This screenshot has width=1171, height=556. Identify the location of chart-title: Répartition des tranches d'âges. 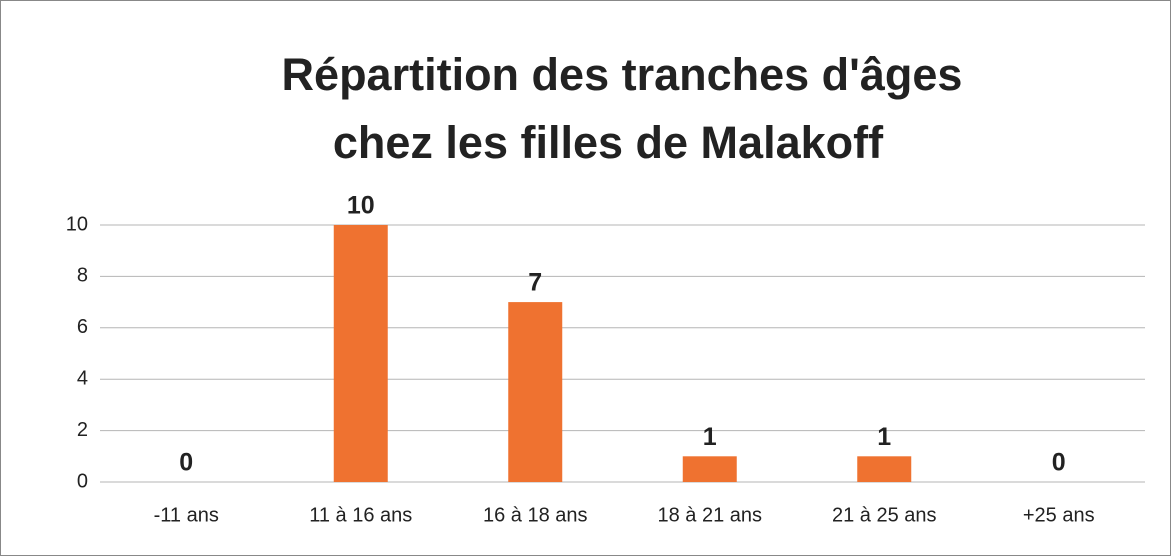
(622, 74).